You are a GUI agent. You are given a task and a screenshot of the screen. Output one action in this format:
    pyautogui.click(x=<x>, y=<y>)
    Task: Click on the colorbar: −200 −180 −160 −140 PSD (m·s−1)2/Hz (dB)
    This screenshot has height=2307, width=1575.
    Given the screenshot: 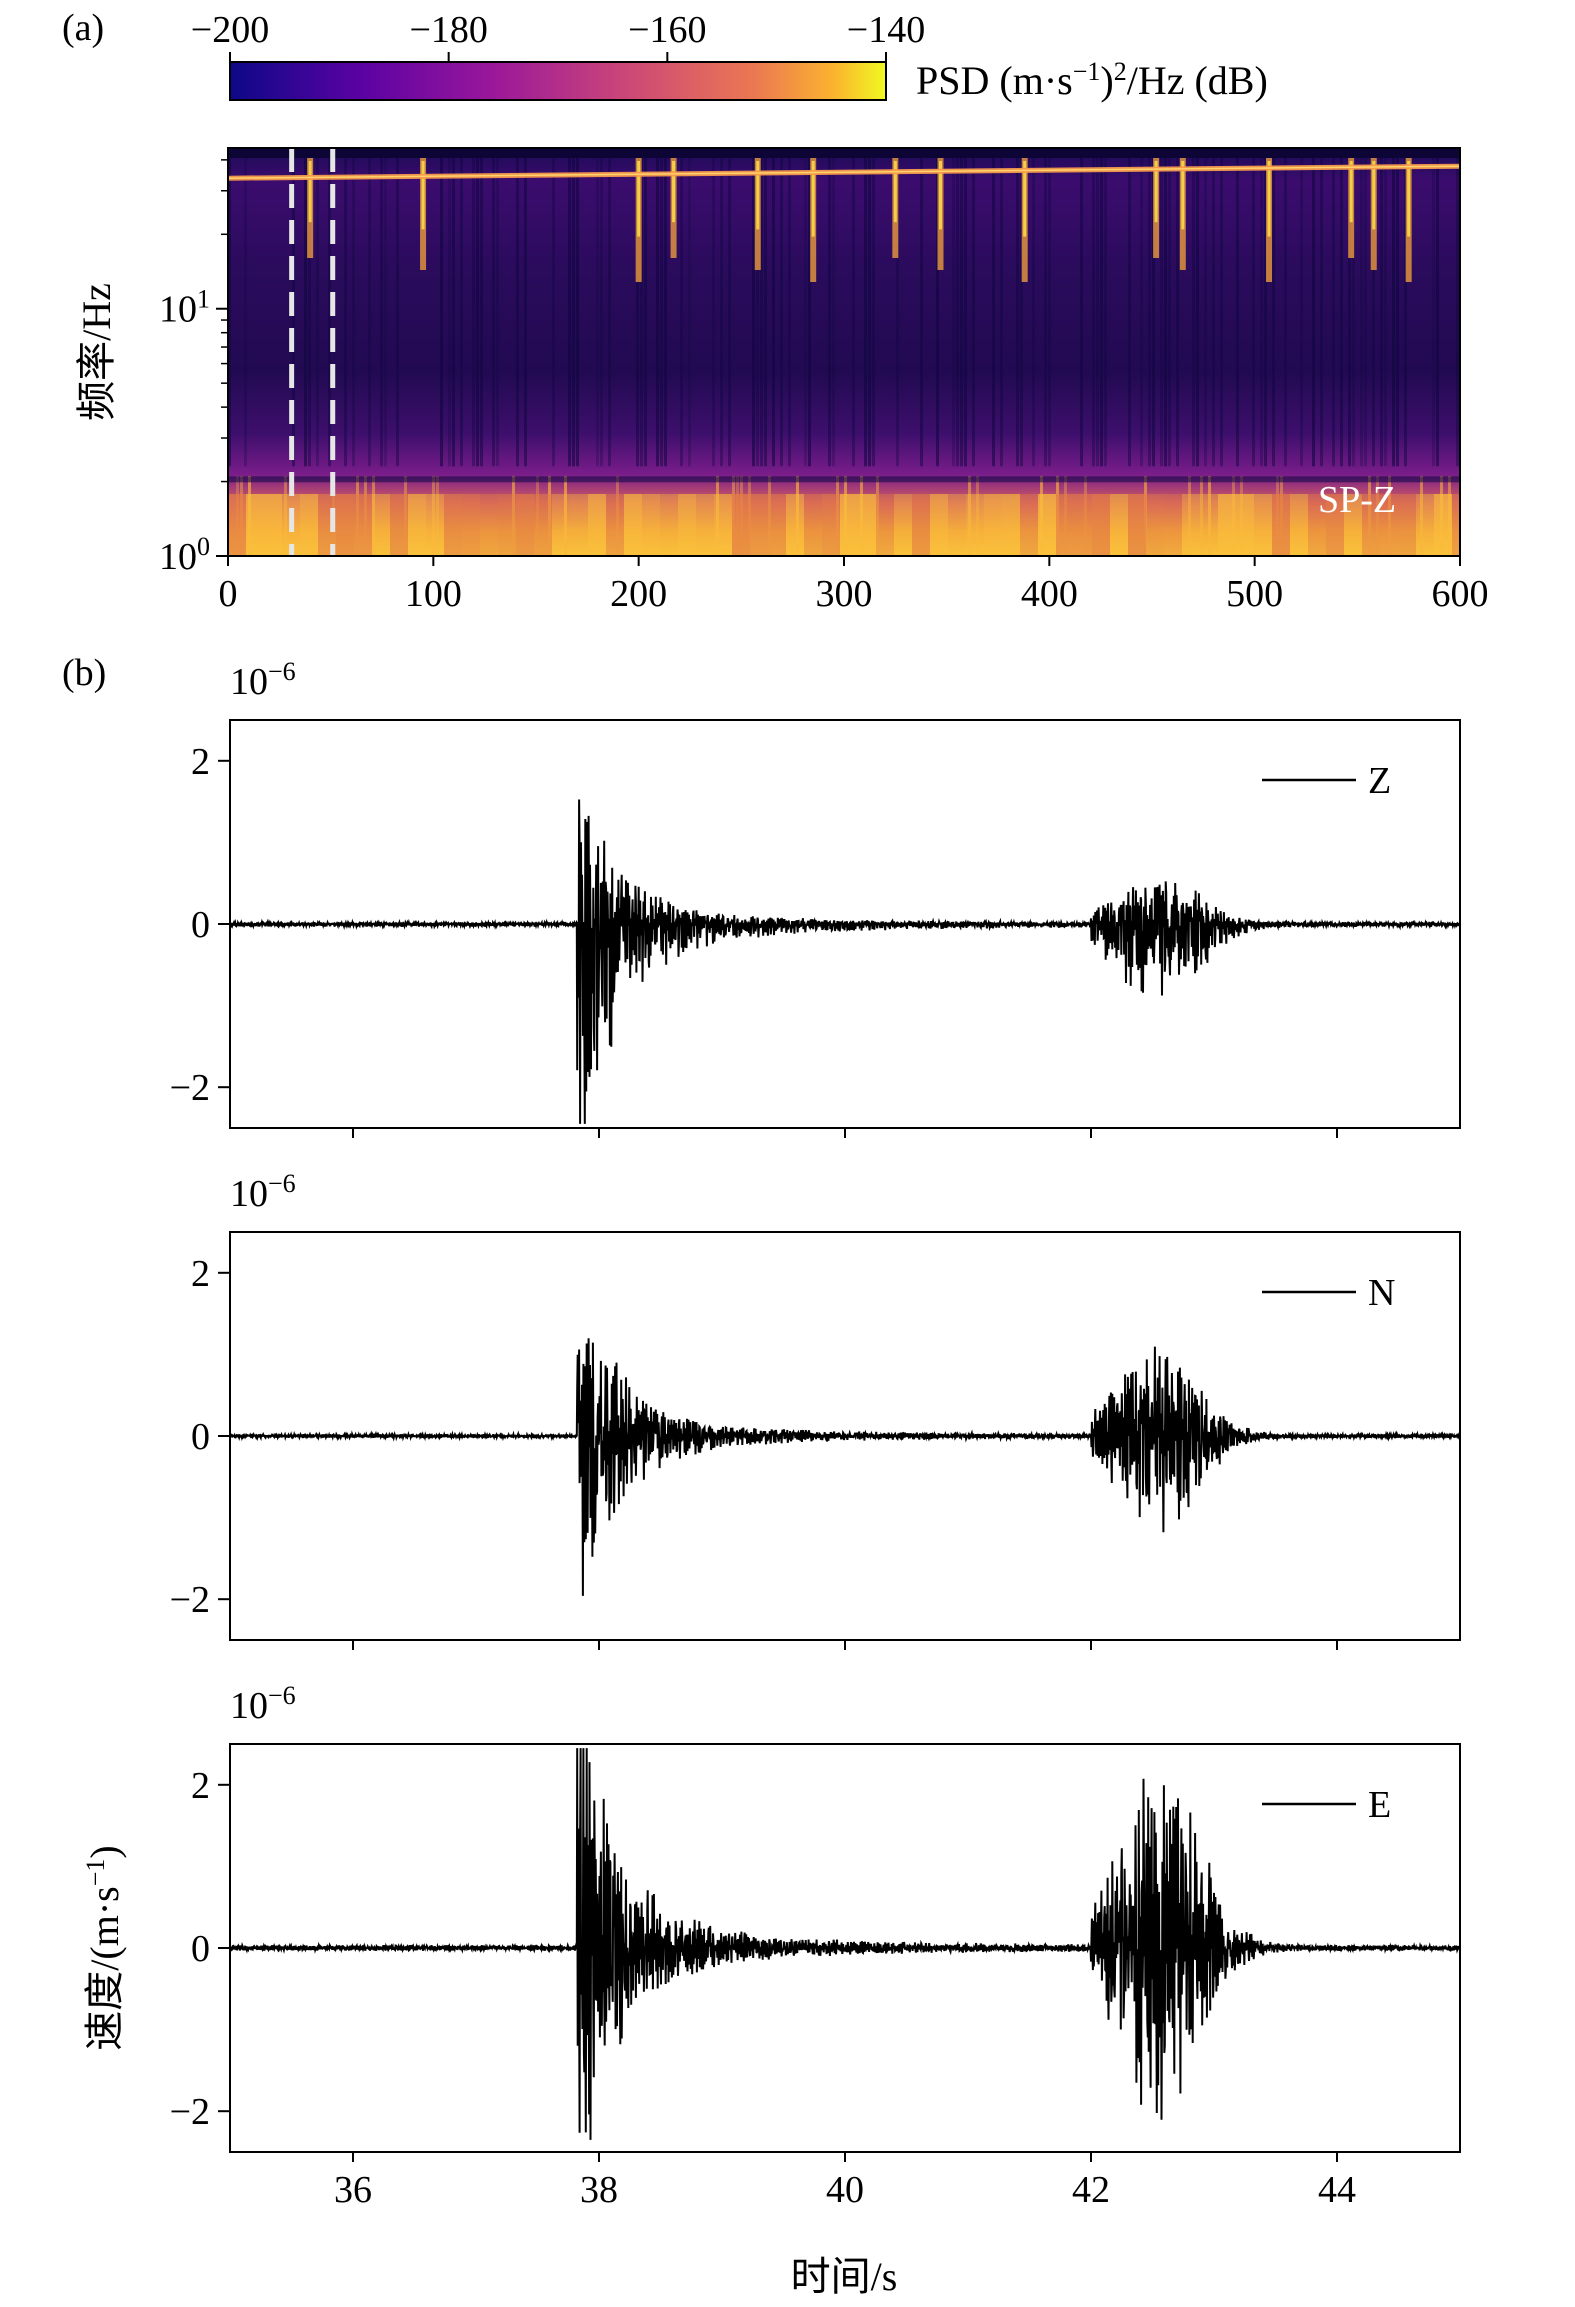 What is the action you would take?
    pyautogui.click(x=729, y=56)
    